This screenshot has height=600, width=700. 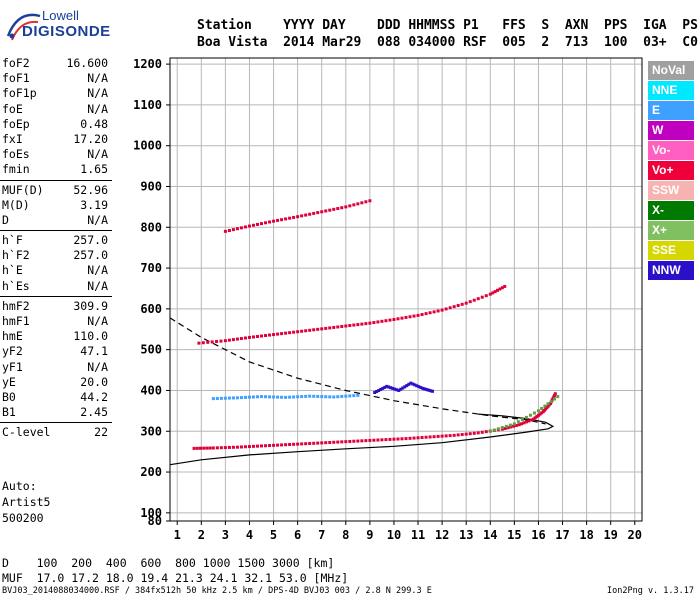 What do you see at coordinates (151, 227) in the screenshot?
I see `y-tick-label: 800` at bounding box center [151, 227].